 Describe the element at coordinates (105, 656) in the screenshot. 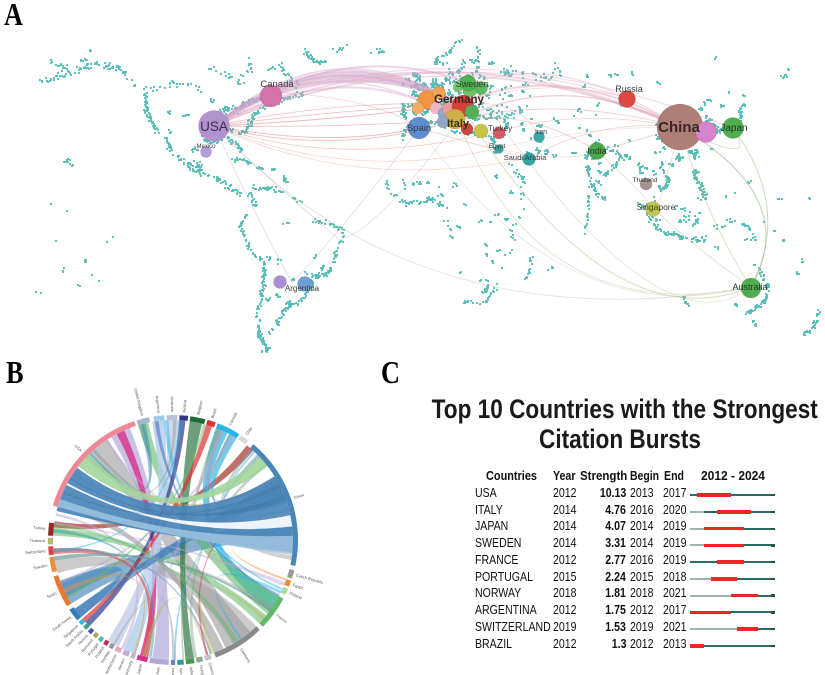

I see `svg-text: Norway` at that location.